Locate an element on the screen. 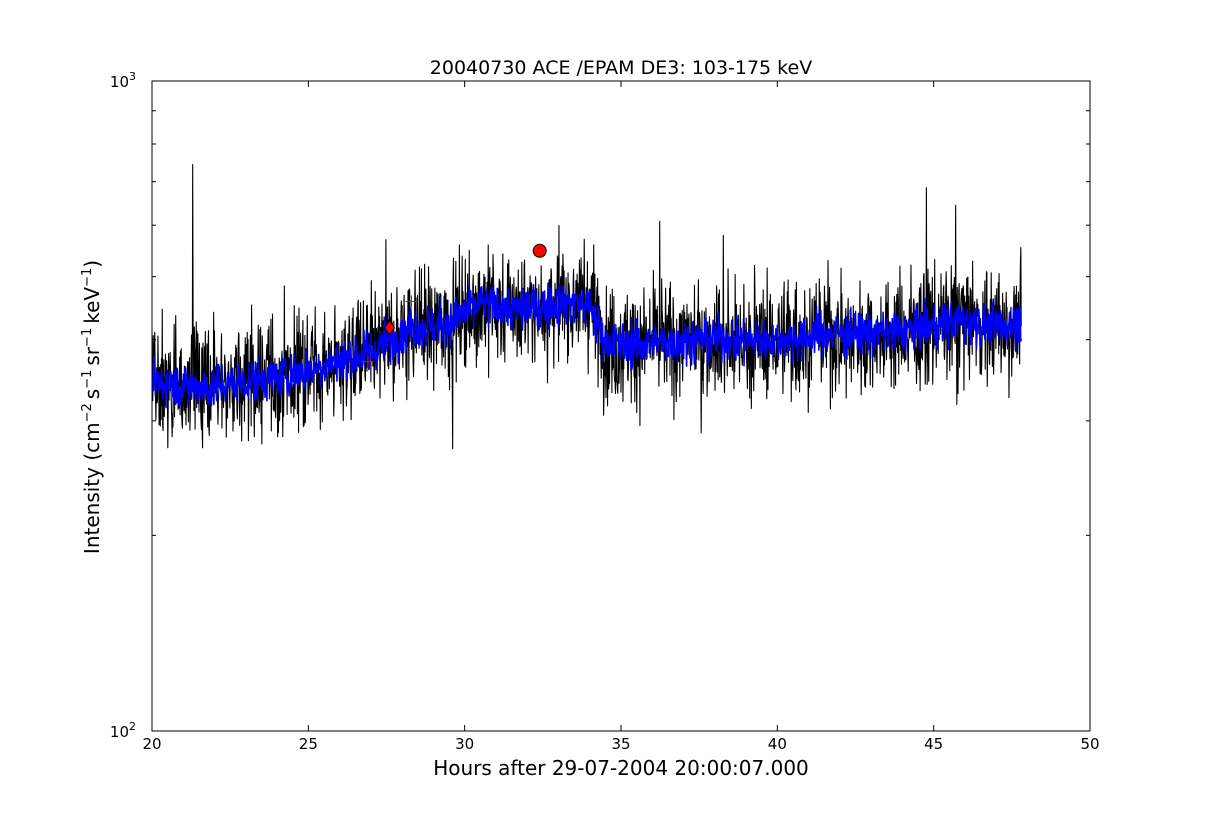 The image size is (1212, 817). x-tick-label: 20 is located at coordinates (151, 744).